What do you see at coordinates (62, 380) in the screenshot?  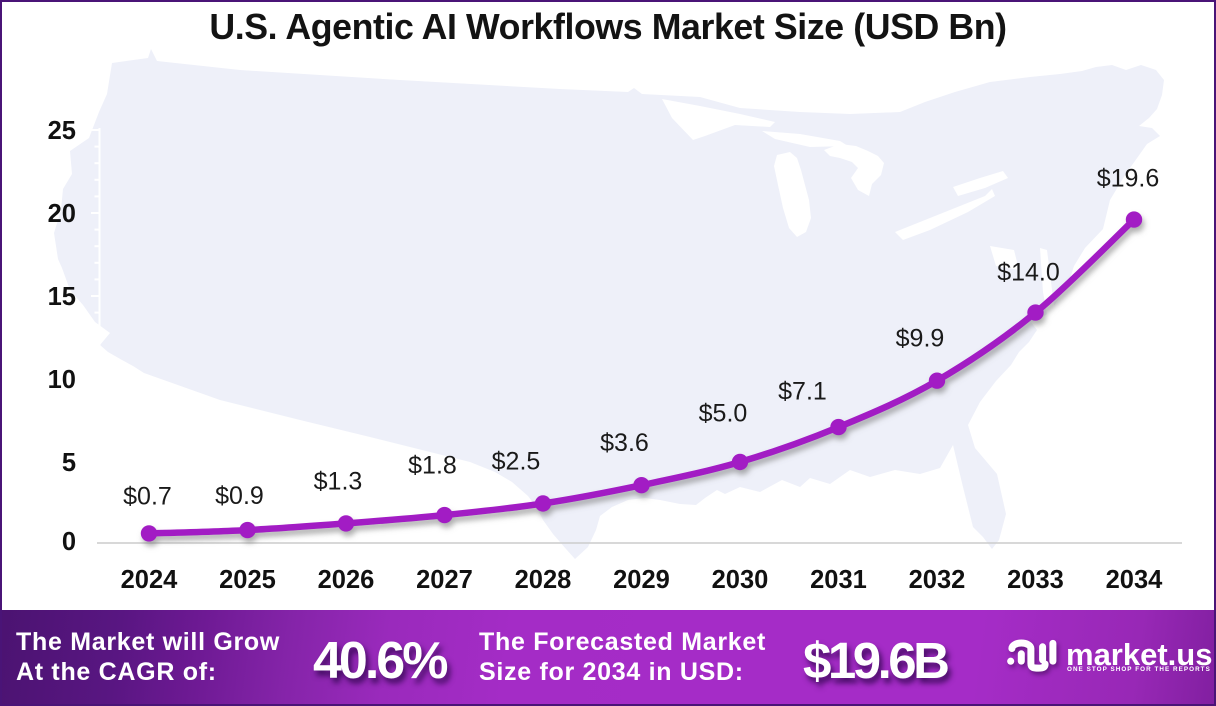 I see `svg-text: 10` at bounding box center [62, 380].